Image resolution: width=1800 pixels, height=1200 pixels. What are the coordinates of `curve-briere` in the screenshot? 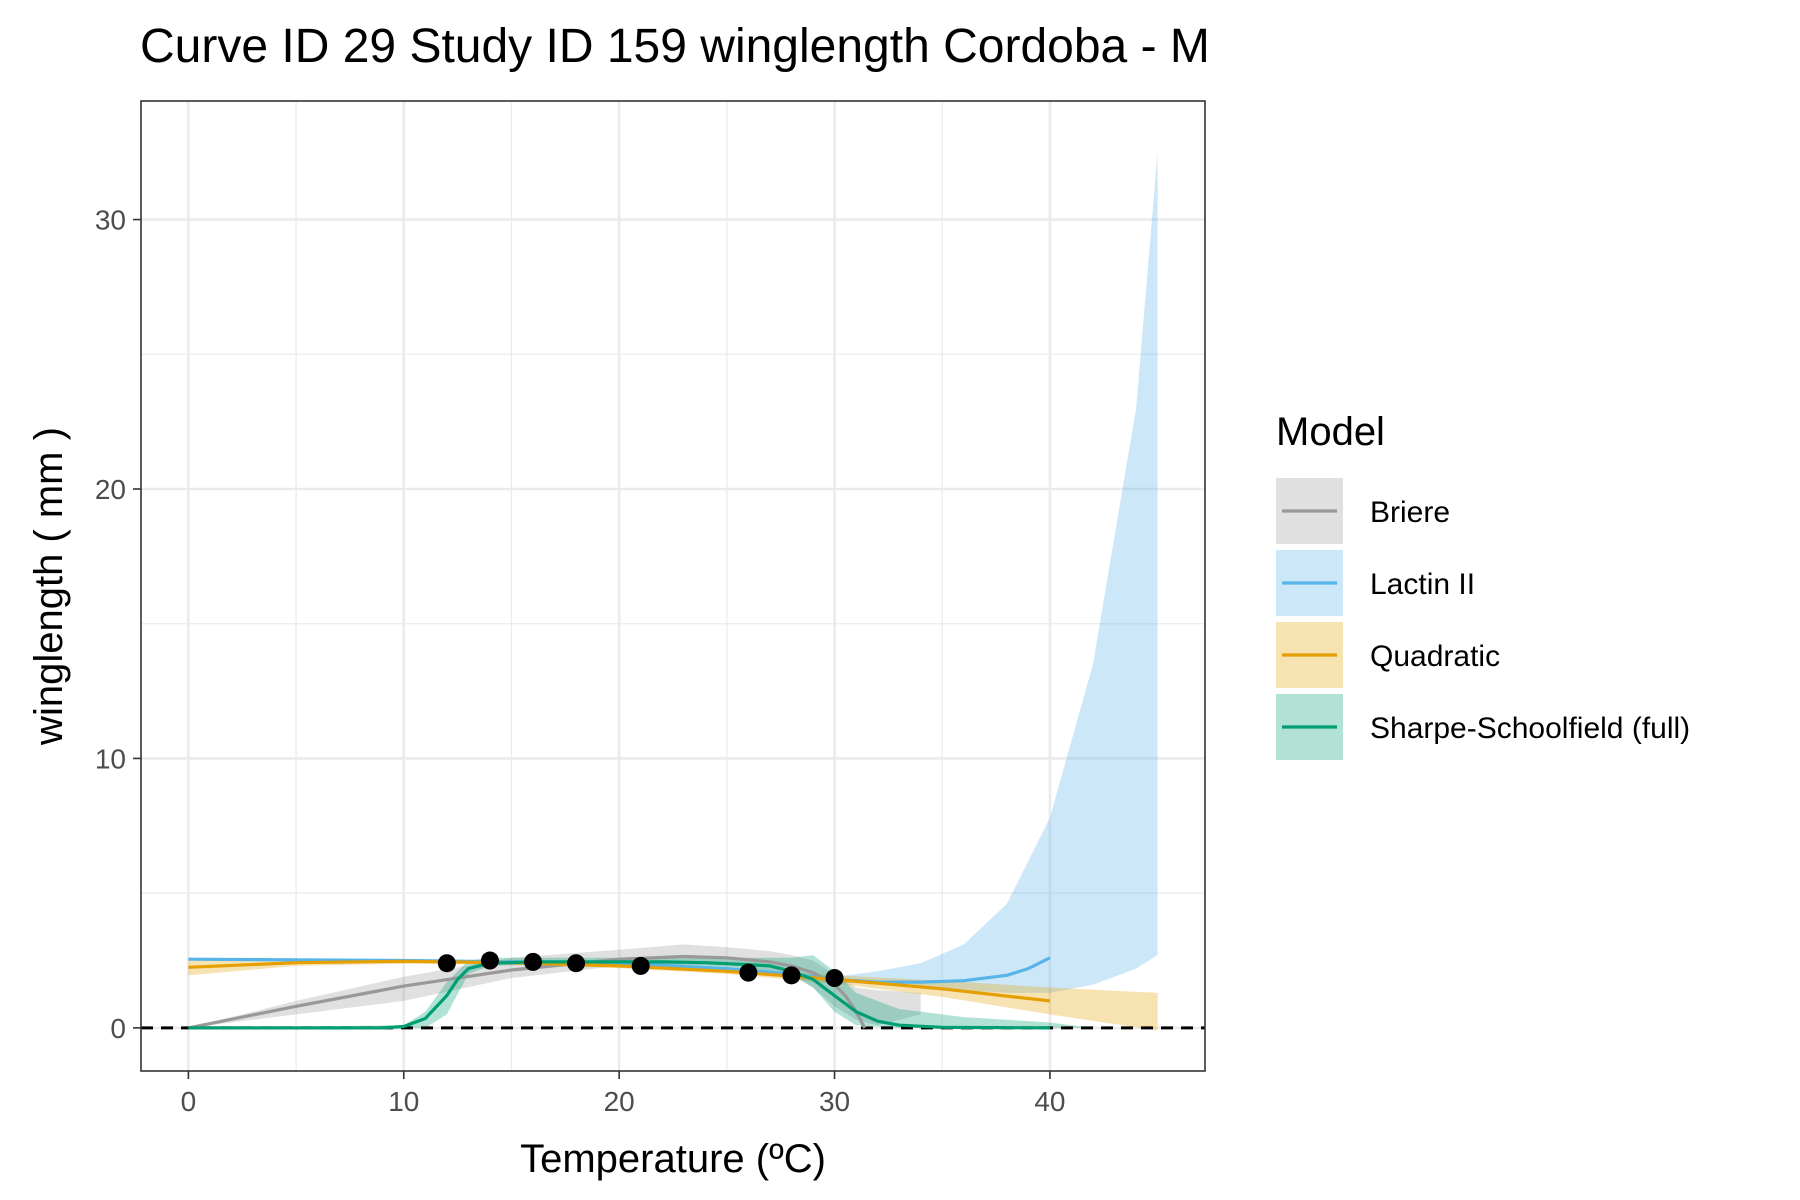 It's located at (527, 992).